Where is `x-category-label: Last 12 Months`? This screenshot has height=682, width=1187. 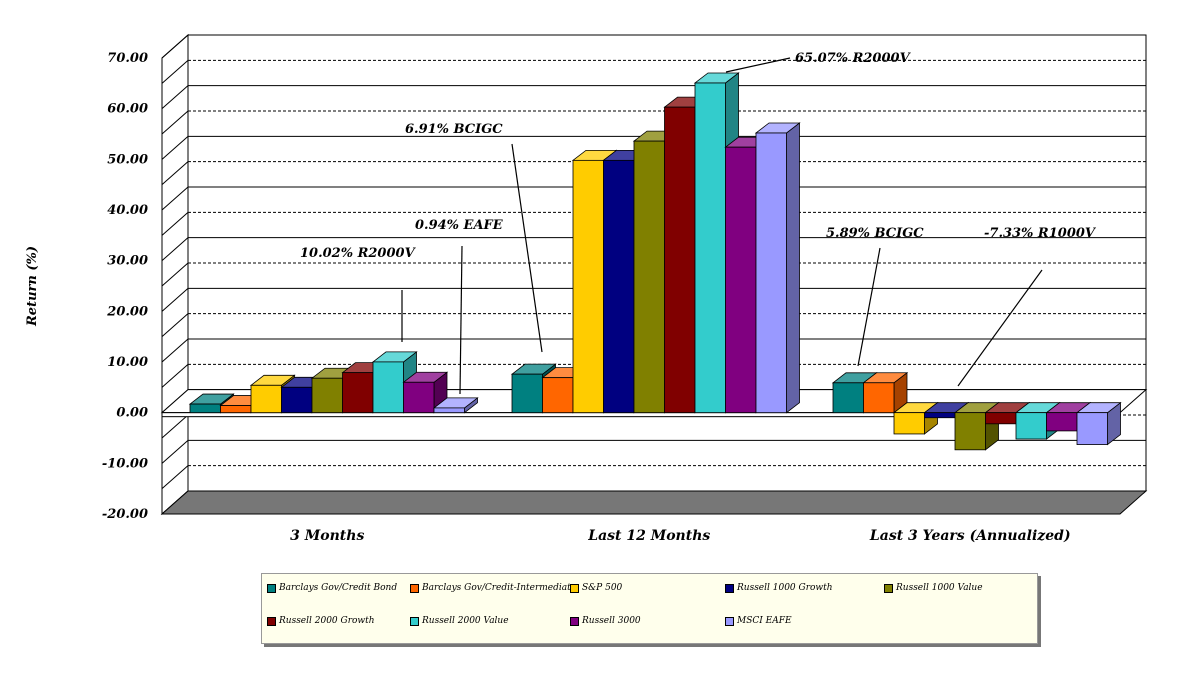 x-category-label: Last 12 Months is located at coordinates (648, 536).